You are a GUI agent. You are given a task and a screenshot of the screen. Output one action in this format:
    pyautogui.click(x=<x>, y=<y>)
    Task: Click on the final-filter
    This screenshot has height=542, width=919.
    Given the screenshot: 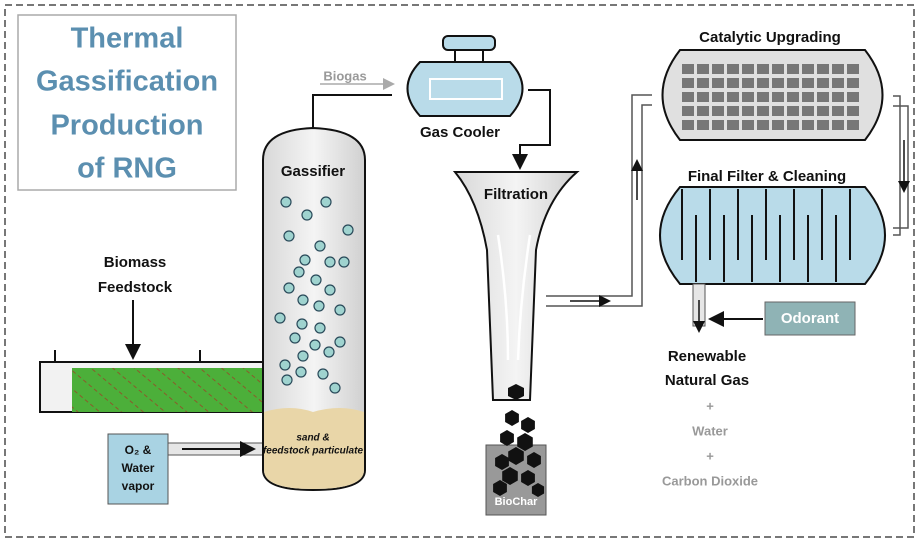 What is the action you would take?
    pyautogui.click(x=772, y=235)
    